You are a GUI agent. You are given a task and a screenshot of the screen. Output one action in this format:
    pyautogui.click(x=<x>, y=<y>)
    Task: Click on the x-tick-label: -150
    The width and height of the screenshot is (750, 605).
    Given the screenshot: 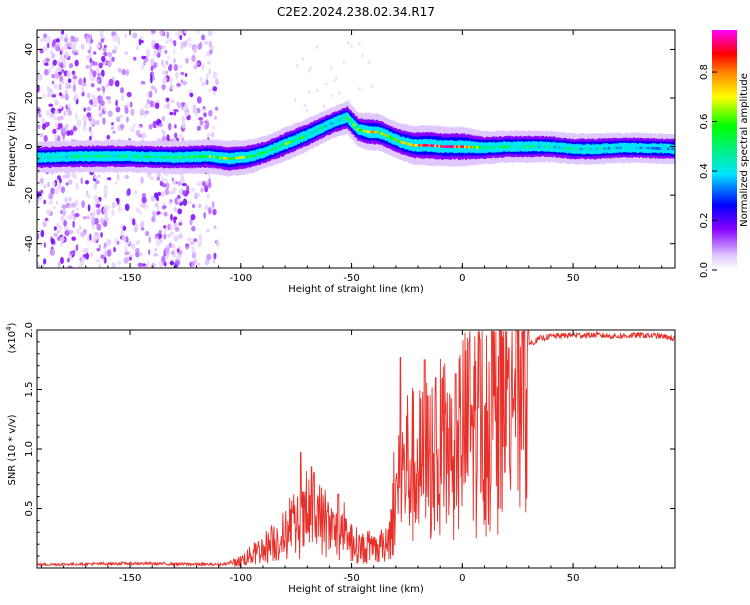 What is the action you would take?
    pyautogui.click(x=130, y=578)
    